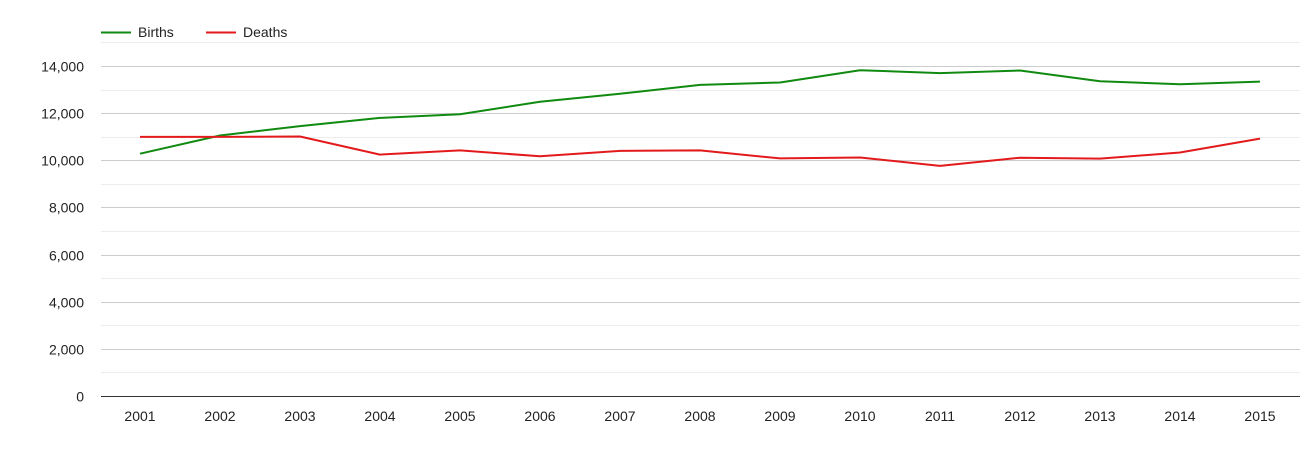 Image resolution: width=1305 pixels, height=455 pixels. I want to click on legend: Births Deaths, so click(194, 32).